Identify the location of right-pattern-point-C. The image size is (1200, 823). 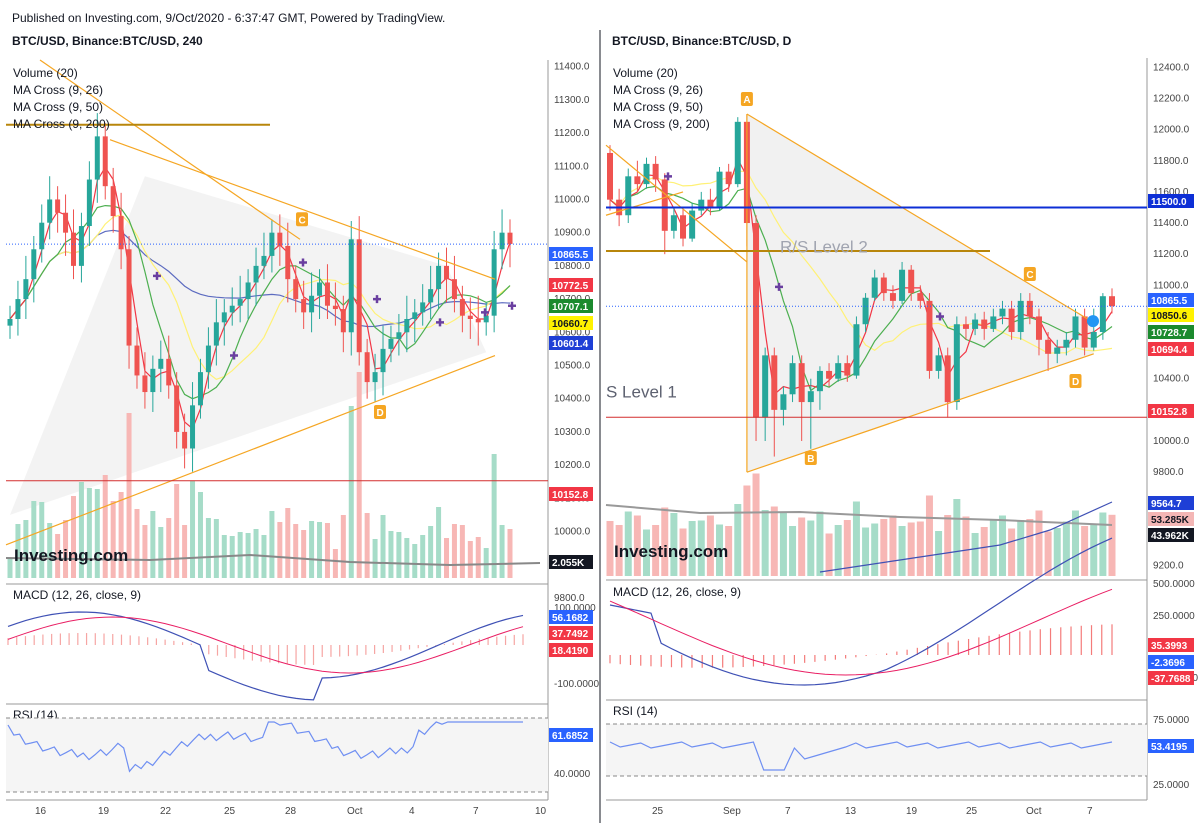
(1029, 274).